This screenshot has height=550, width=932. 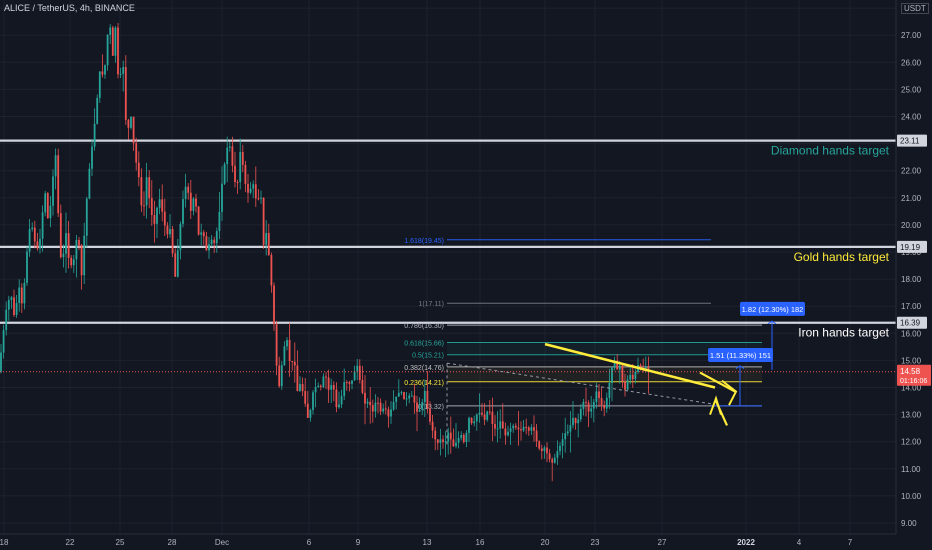 What do you see at coordinates (911, 360) in the screenshot?
I see `price-tick-label: 15.00` at bounding box center [911, 360].